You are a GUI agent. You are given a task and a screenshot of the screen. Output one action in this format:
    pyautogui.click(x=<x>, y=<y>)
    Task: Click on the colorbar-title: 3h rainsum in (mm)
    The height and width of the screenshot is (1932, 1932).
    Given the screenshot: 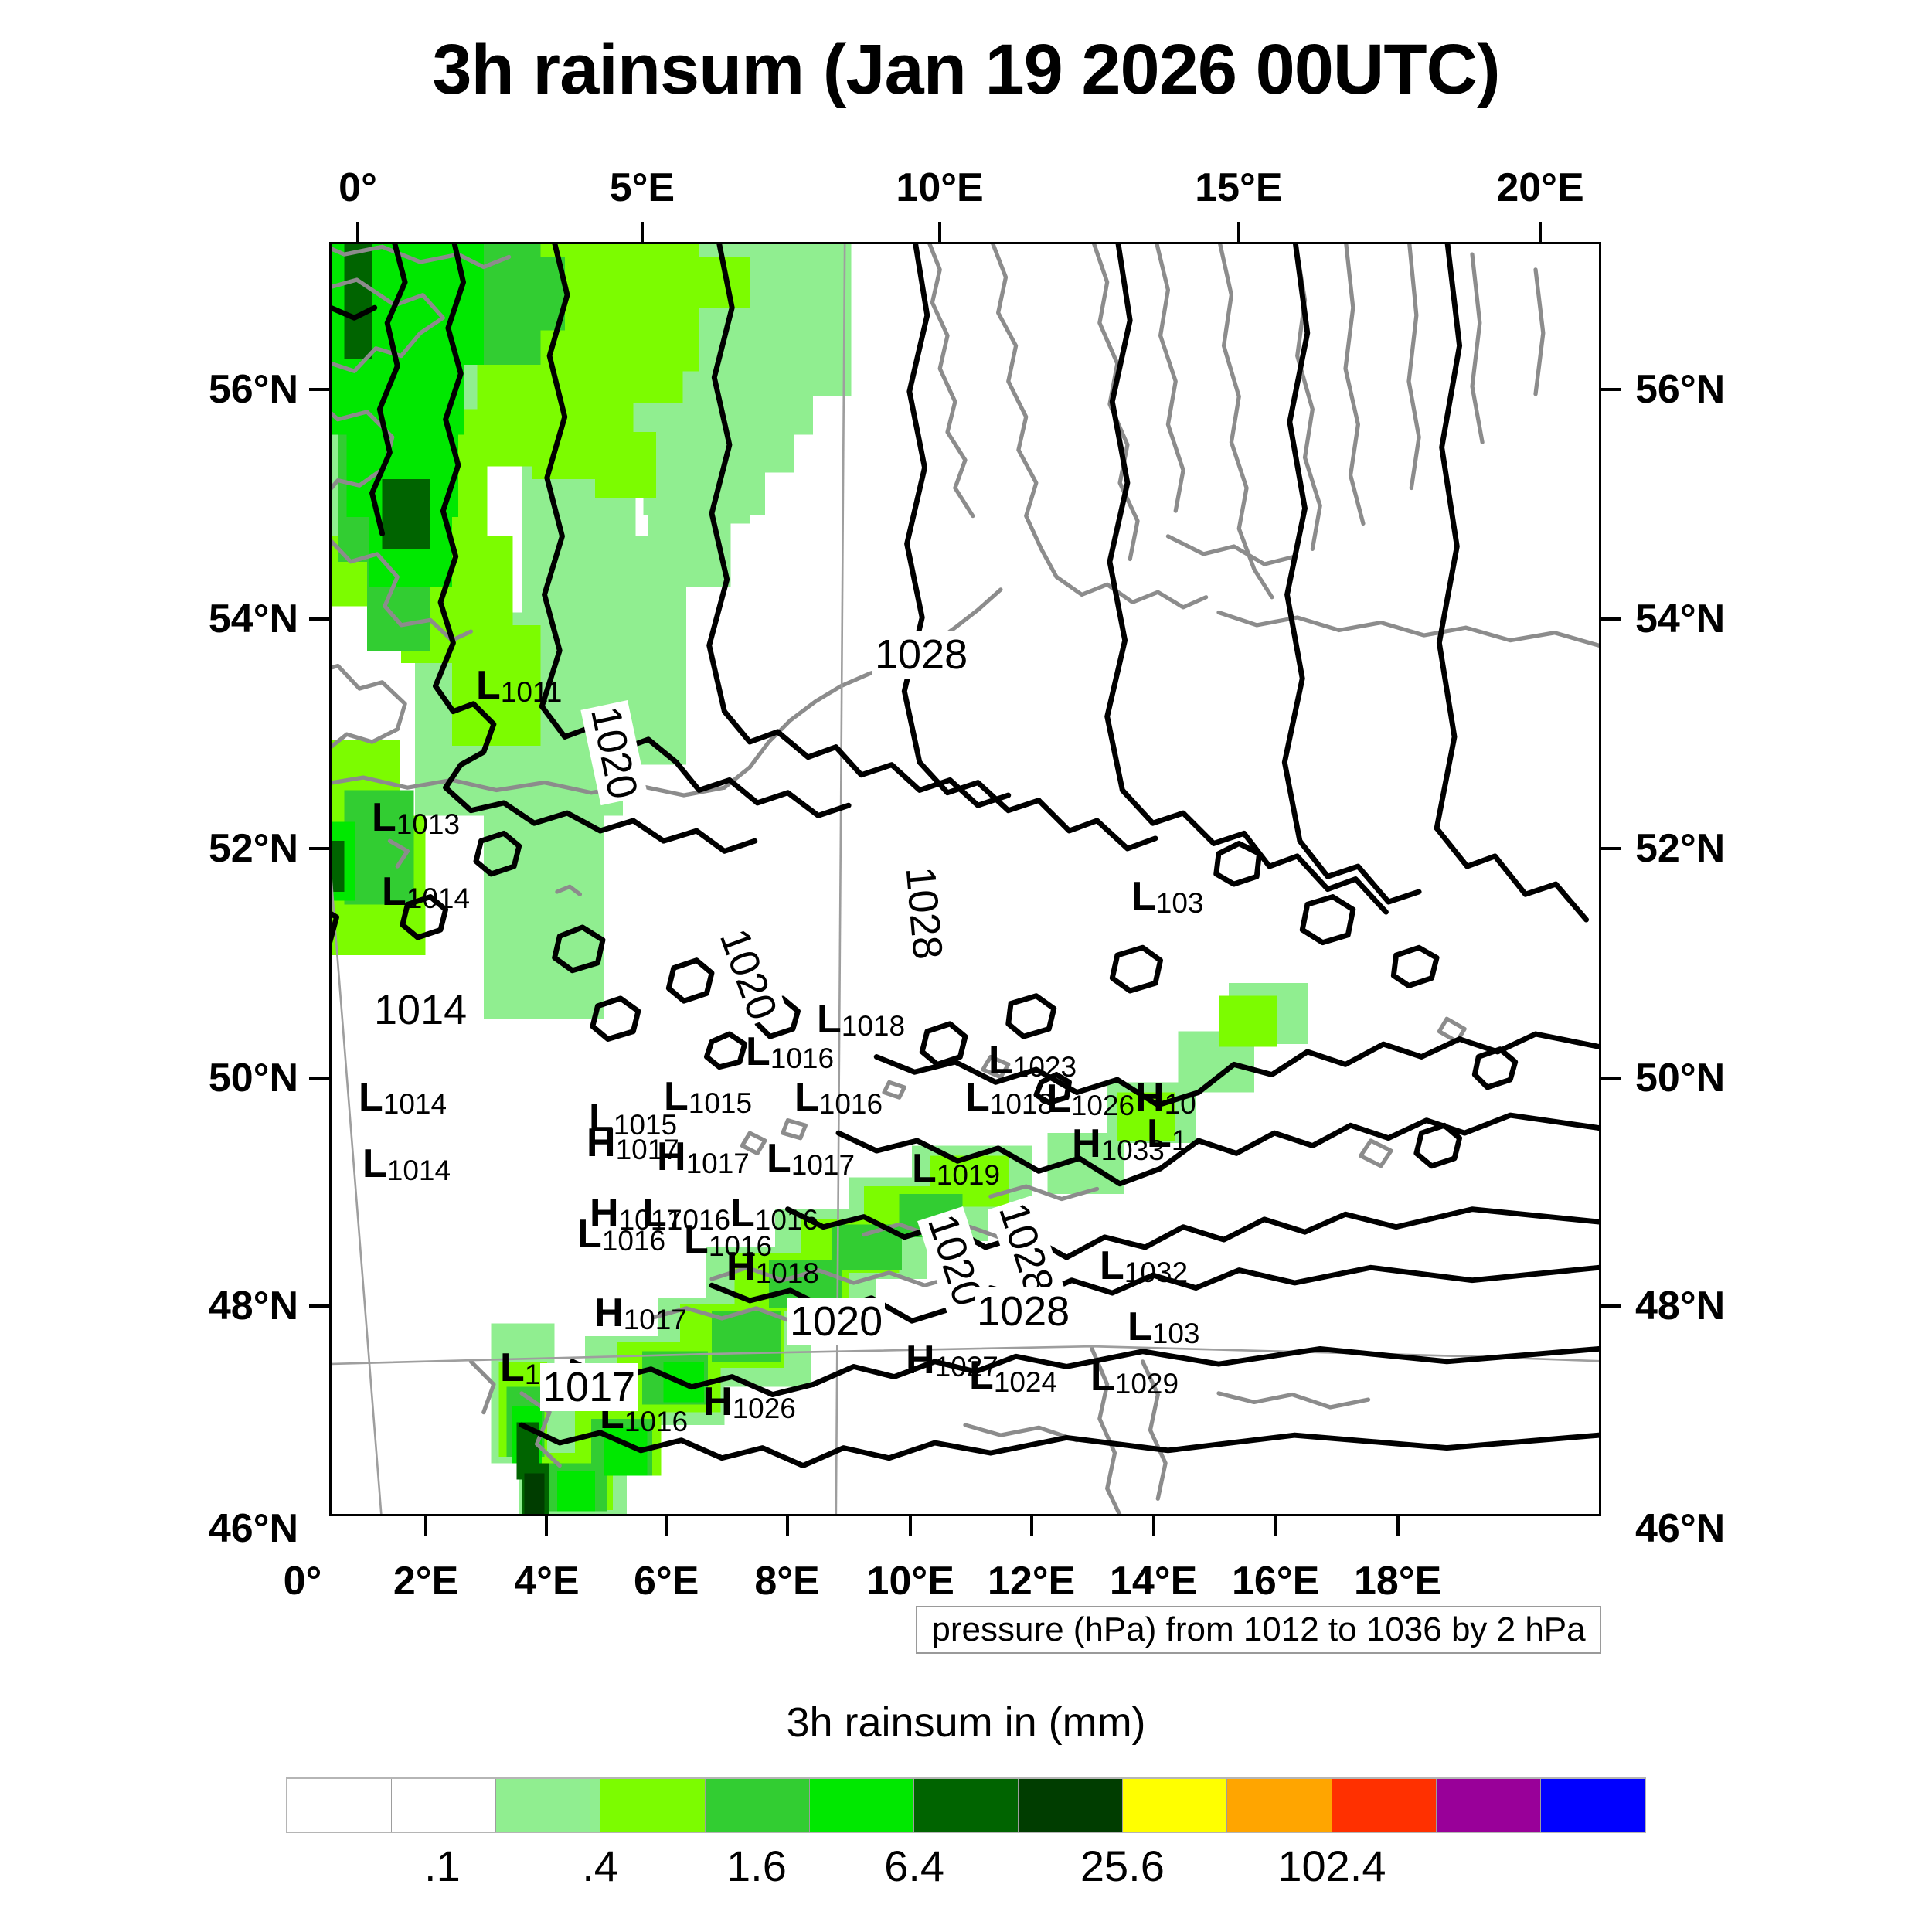 What is the action you would take?
    pyautogui.click(x=966, y=1723)
    